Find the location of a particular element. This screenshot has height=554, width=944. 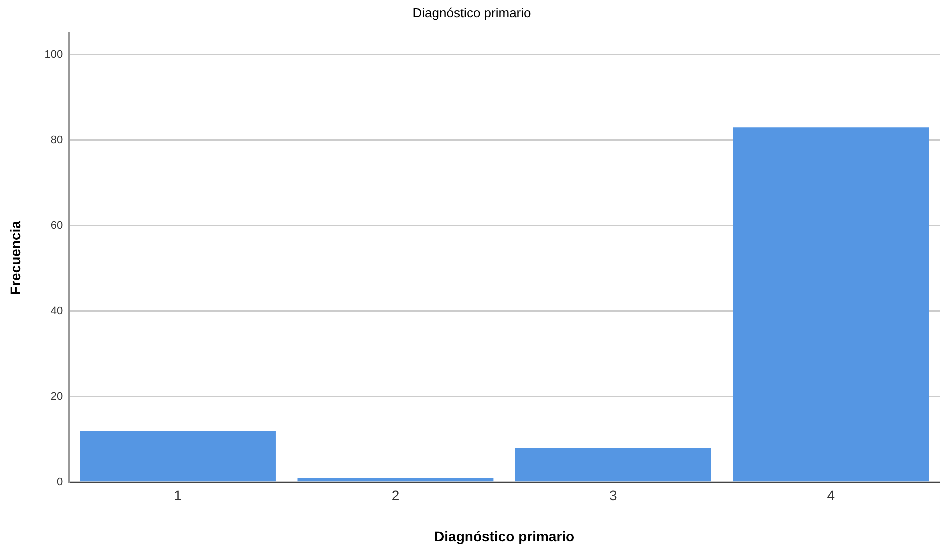

y-axis-title: Frecuencia is located at coordinates (15, 257).